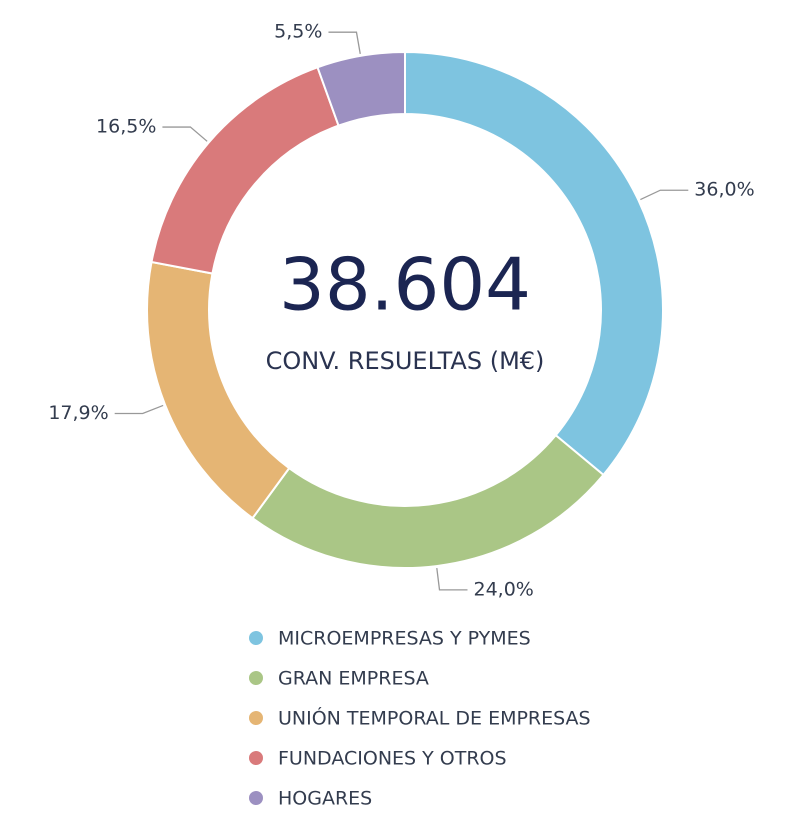 This screenshot has width=792, height=834. What do you see at coordinates (503, 589) in the screenshot?
I see `data-label: 24,0%` at bounding box center [503, 589].